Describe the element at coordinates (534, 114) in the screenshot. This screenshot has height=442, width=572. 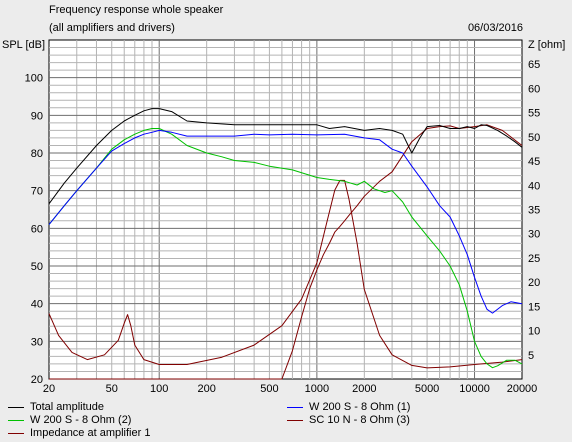
I see `y-right-tick-label: 55` at that location.